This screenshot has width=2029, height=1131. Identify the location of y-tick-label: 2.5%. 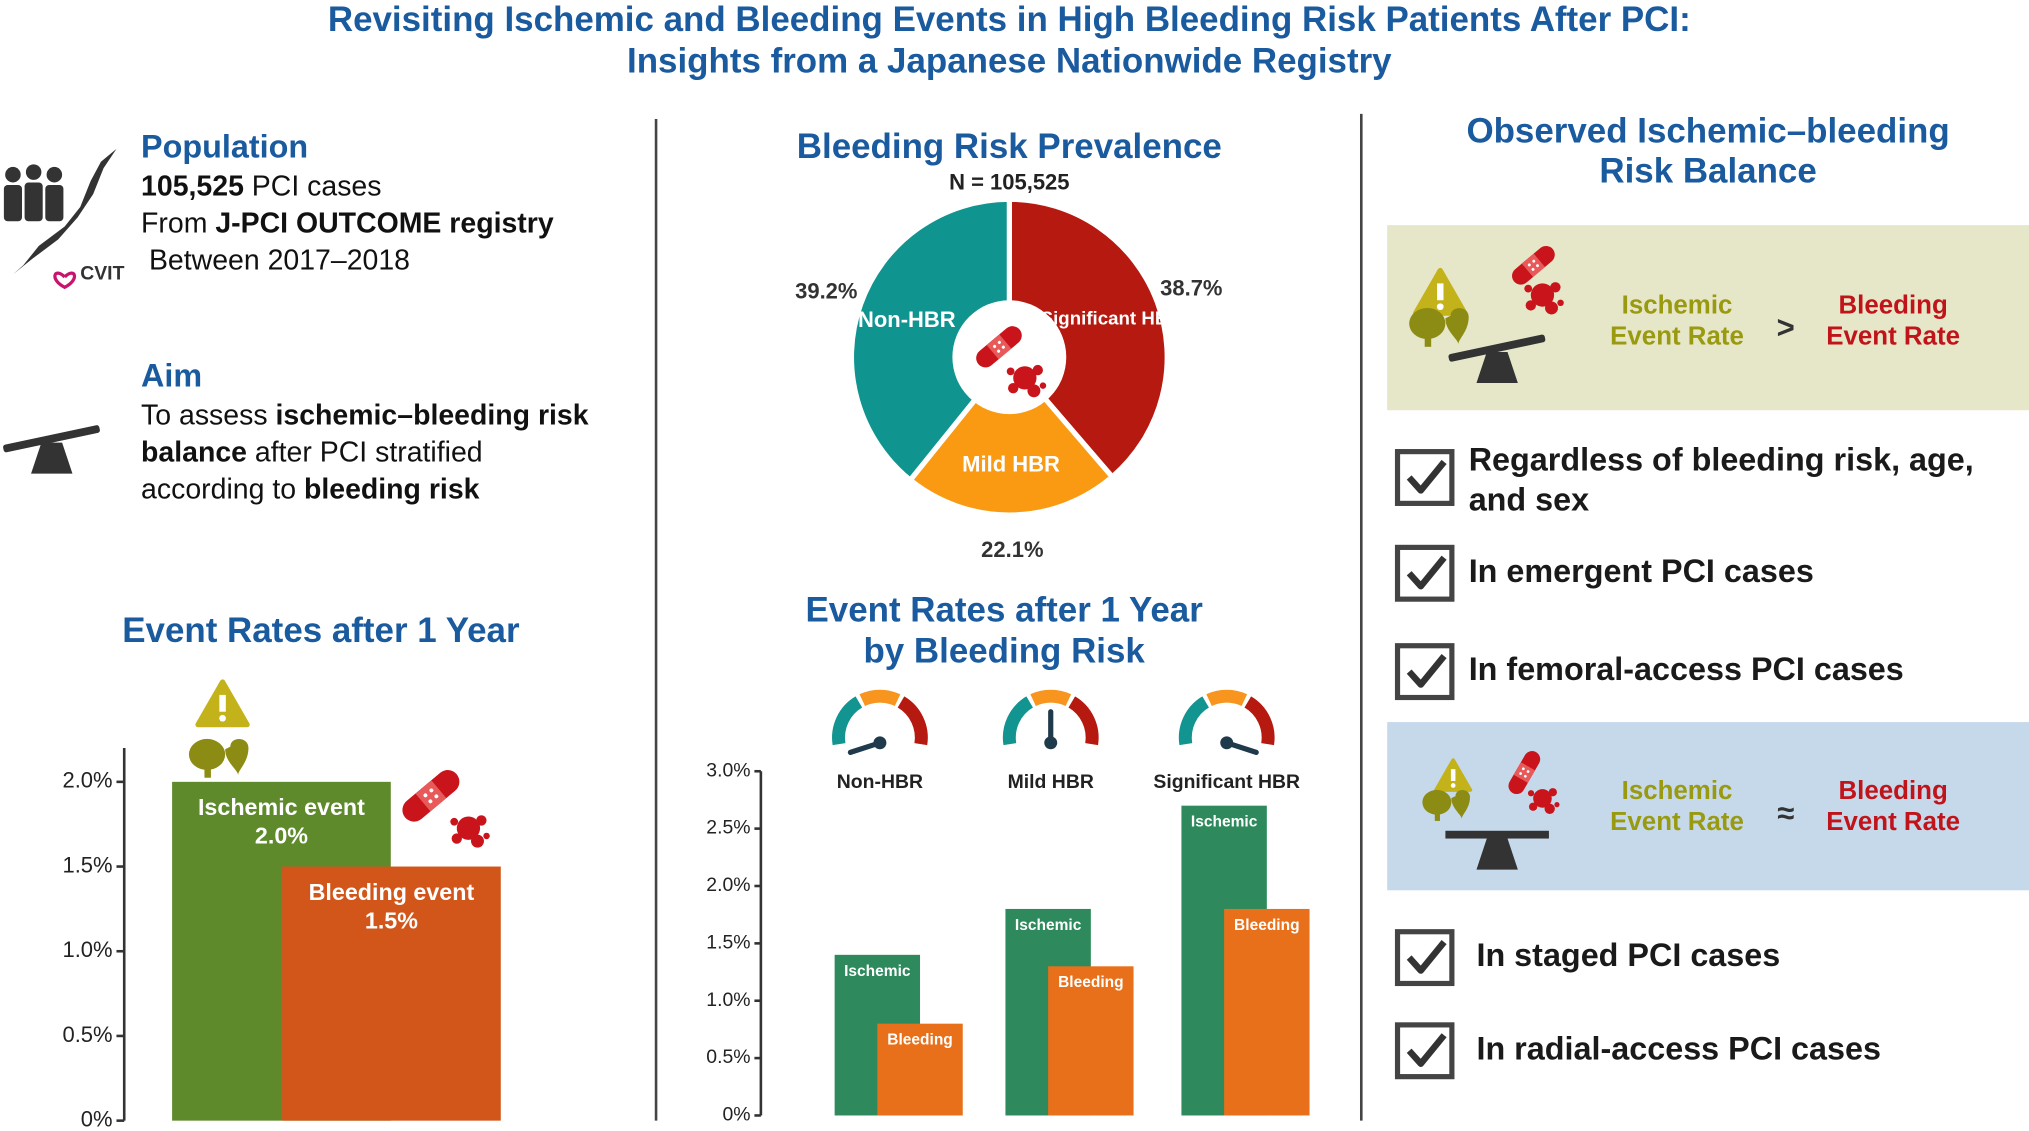
(728, 828).